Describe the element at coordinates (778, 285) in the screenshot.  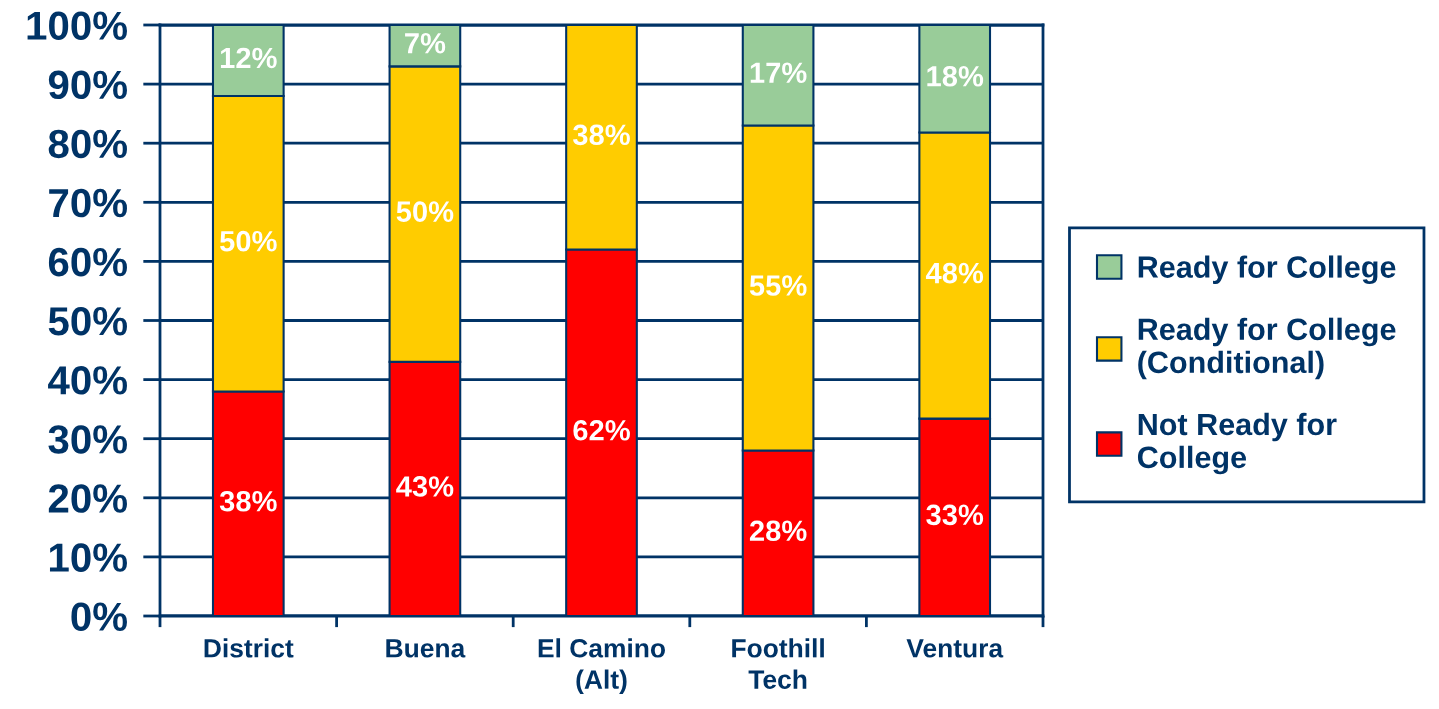
I see `data-label: 55%` at that location.